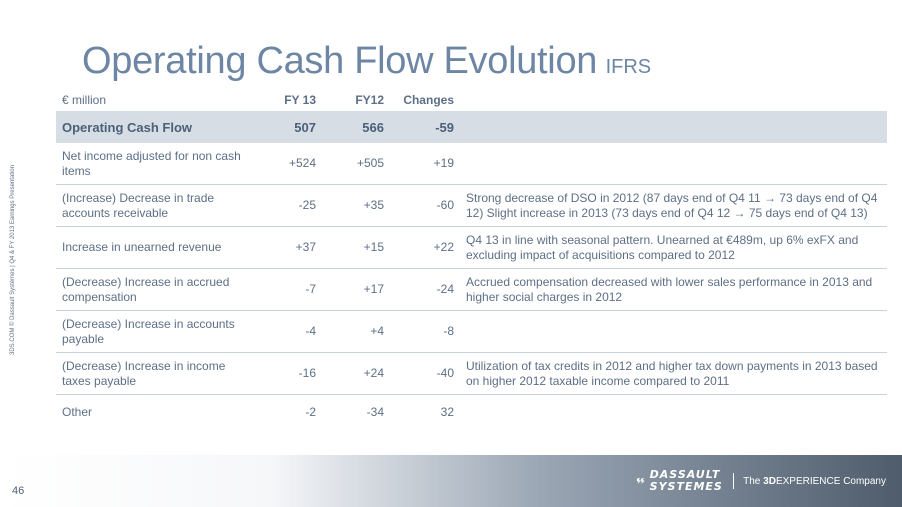  What do you see at coordinates (356, 164) in the screenshot?
I see `cell-fy12: +505` at bounding box center [356, 164].